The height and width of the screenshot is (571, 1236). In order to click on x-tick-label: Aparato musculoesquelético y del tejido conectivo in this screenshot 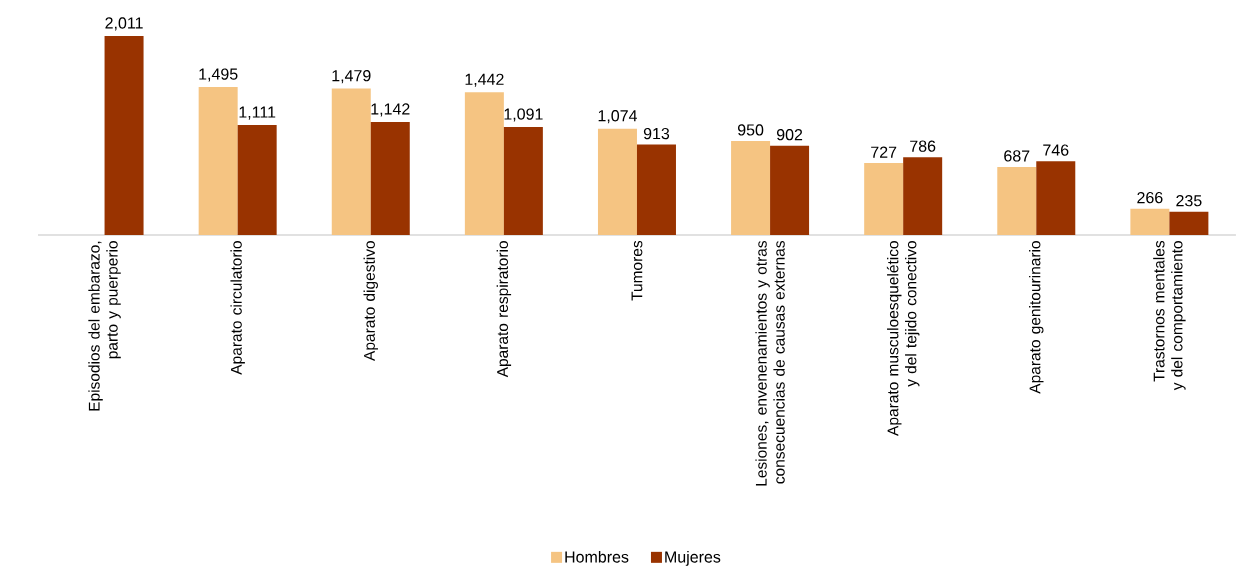, I will do `click(903, 338)`.